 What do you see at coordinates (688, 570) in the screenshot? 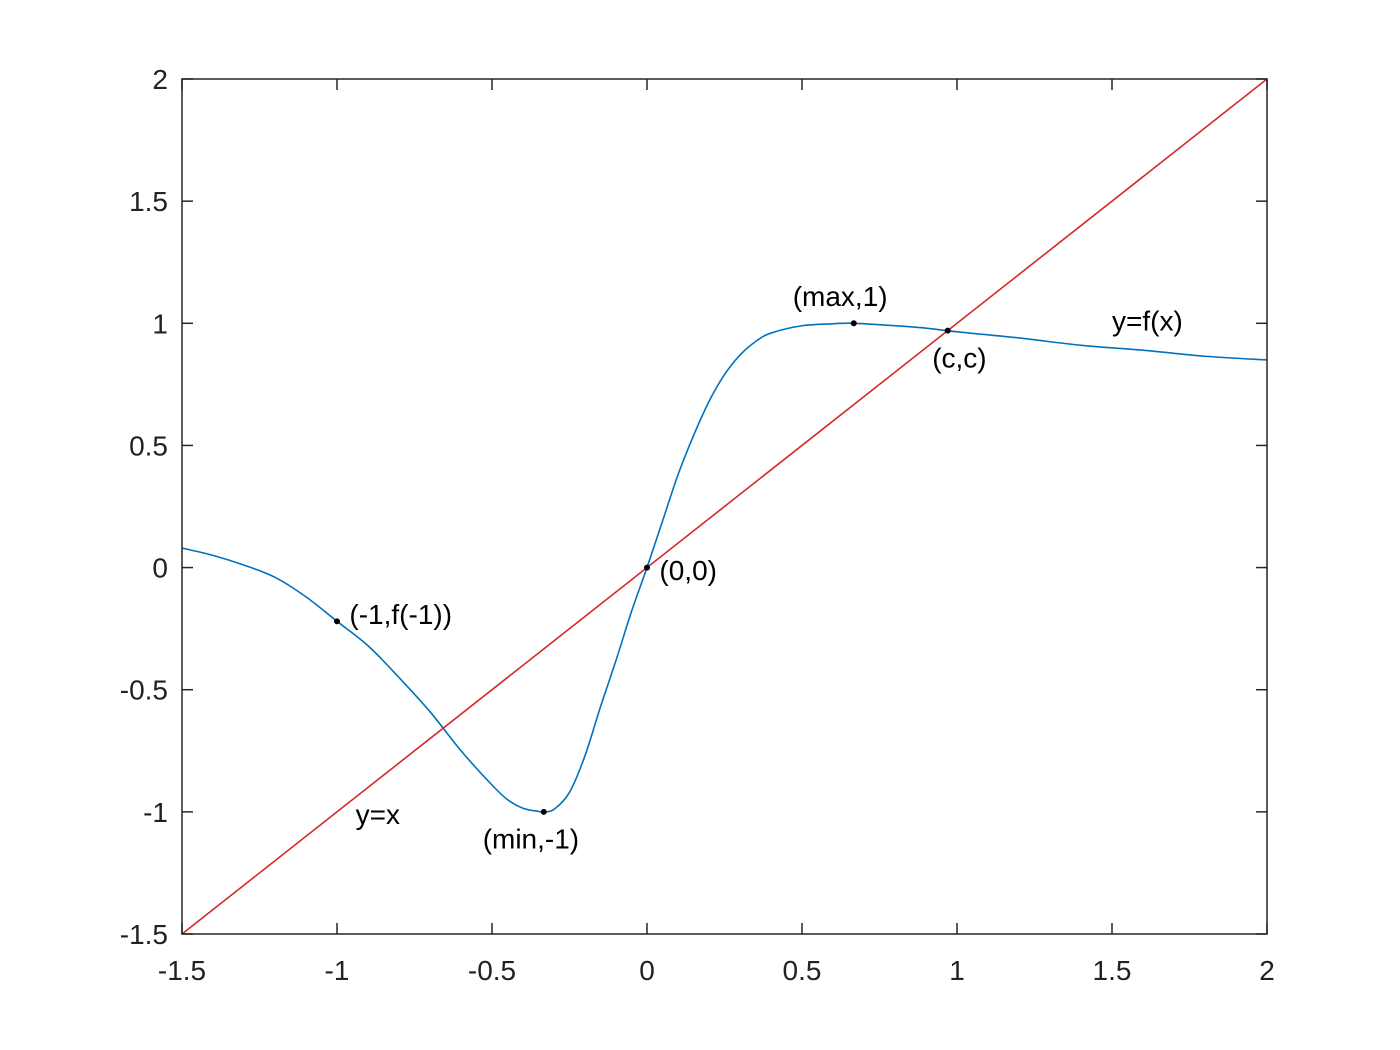
I see `annotation-3: (0,0)` at bounding box center [688, 570].